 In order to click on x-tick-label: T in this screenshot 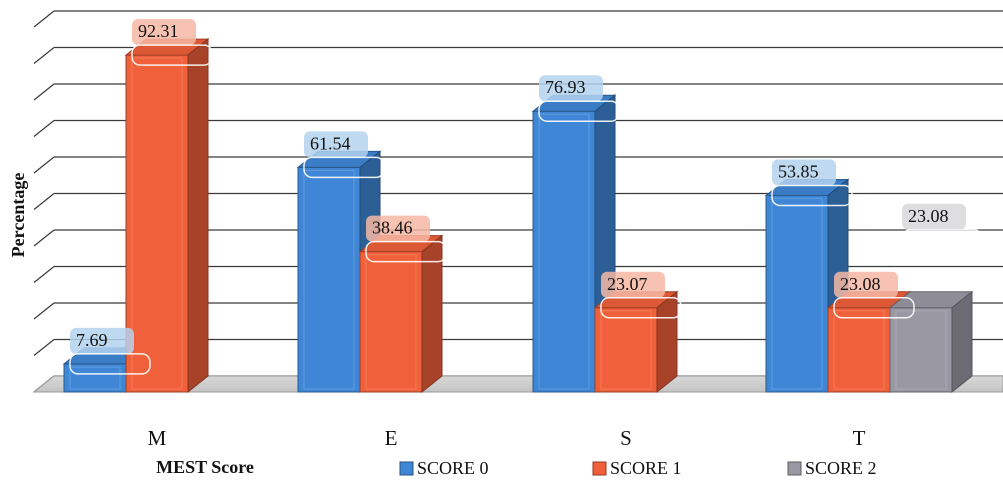, I will do `click(859, 438)`.